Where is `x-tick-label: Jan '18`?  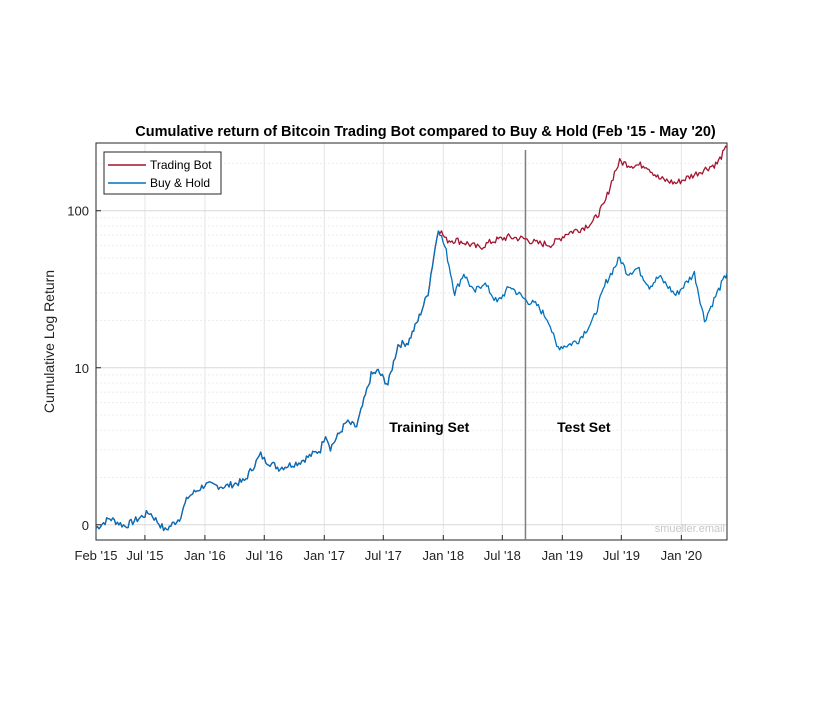
x-tick-label: Jan '18 is located at coordinates (444, 555).